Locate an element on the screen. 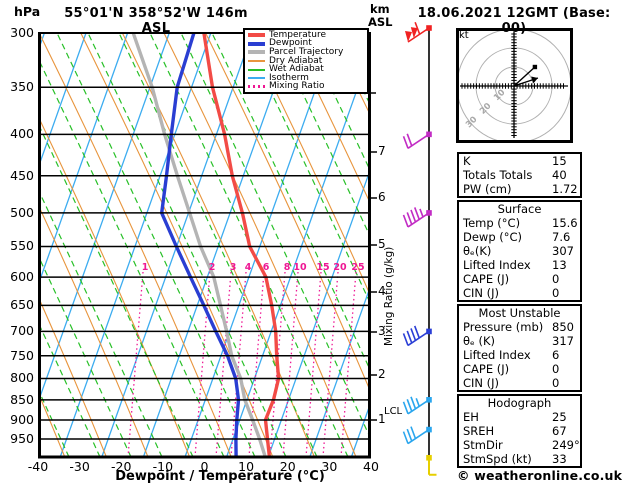 This screenshot has width=629, height=486. table-row: Totals Totals 40 is located at coordinates (519, 175).